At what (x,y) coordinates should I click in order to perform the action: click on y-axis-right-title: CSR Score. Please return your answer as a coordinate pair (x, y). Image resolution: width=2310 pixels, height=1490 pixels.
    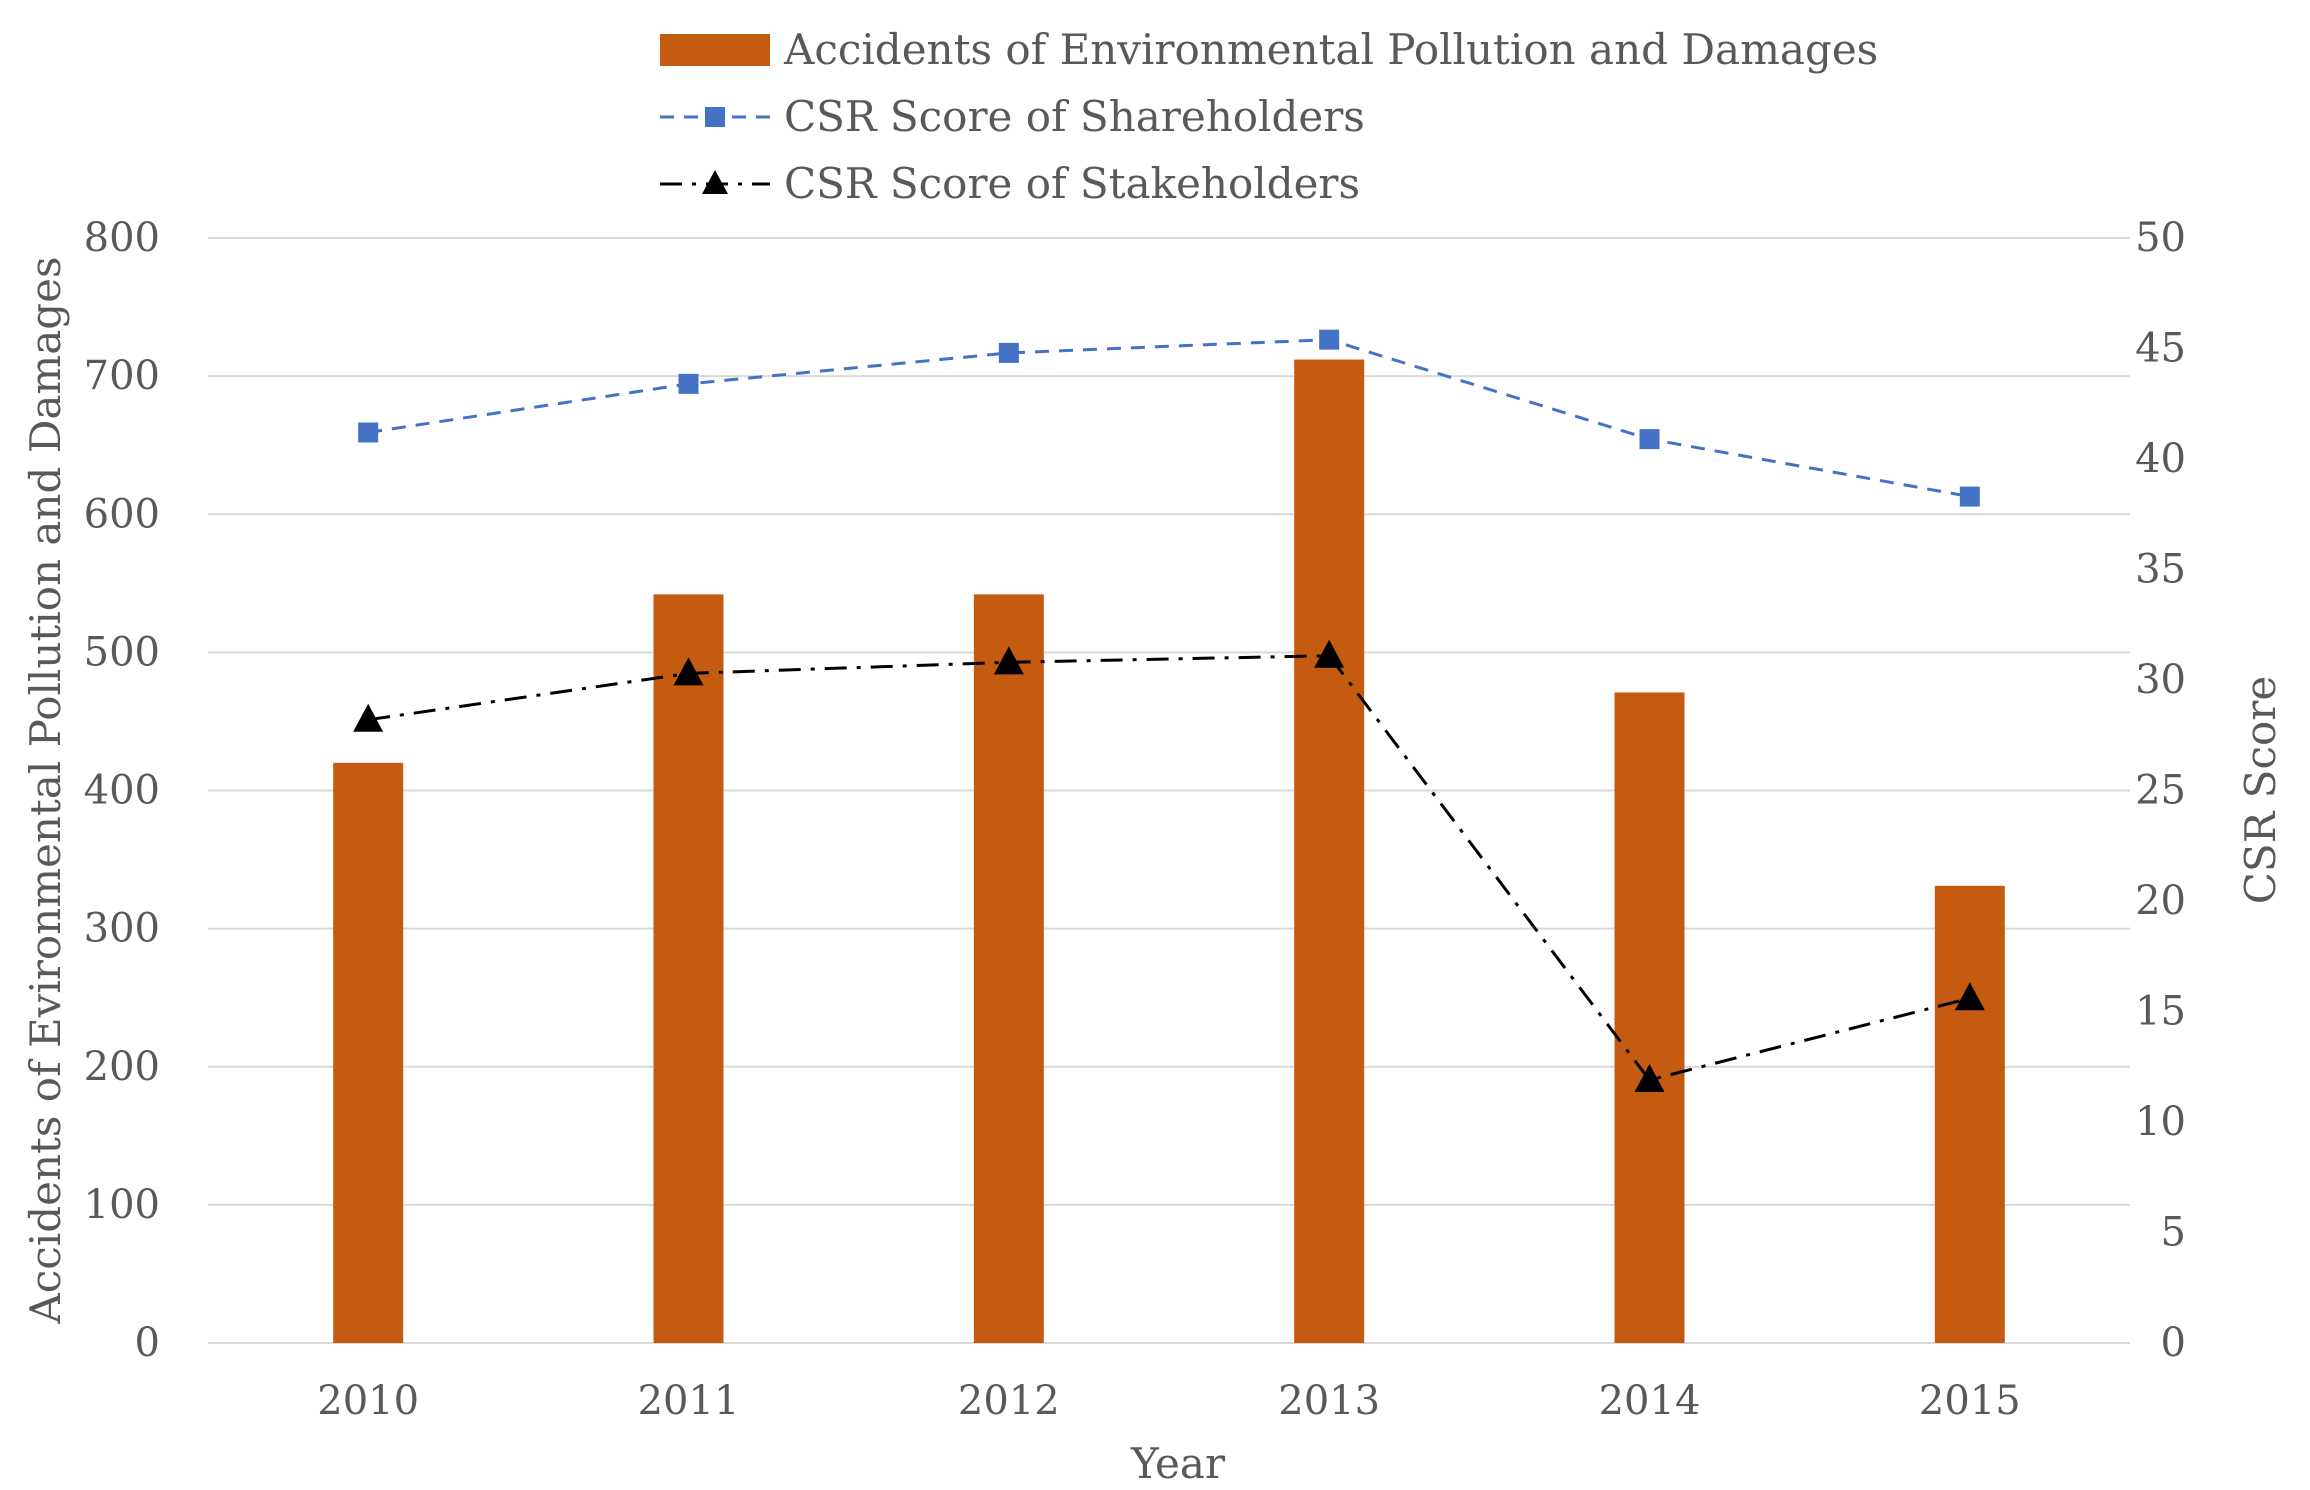
    Looking at the image, I should click on (2260, 790).